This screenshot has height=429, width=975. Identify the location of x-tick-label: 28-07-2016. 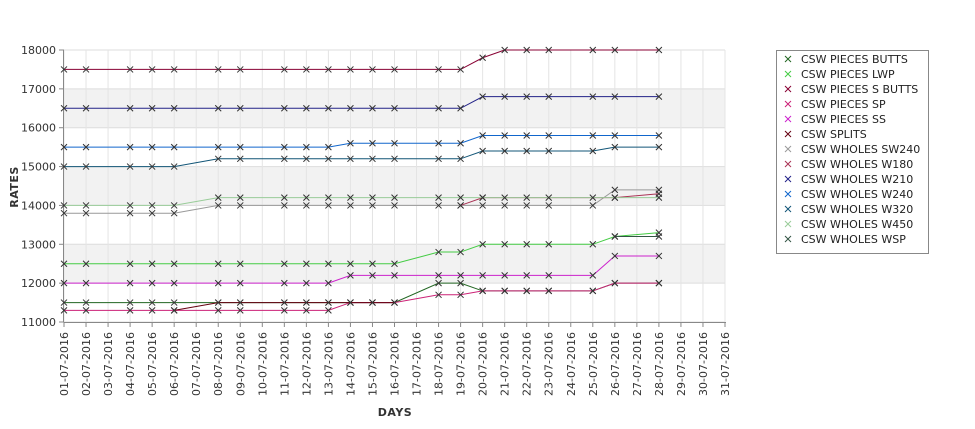
(659, 364).